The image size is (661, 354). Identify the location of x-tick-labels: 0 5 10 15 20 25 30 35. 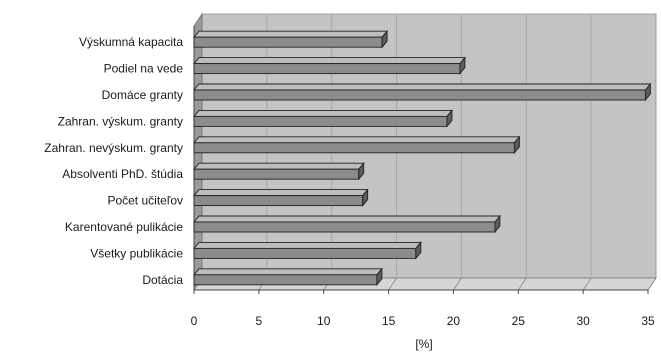
(423, 321).